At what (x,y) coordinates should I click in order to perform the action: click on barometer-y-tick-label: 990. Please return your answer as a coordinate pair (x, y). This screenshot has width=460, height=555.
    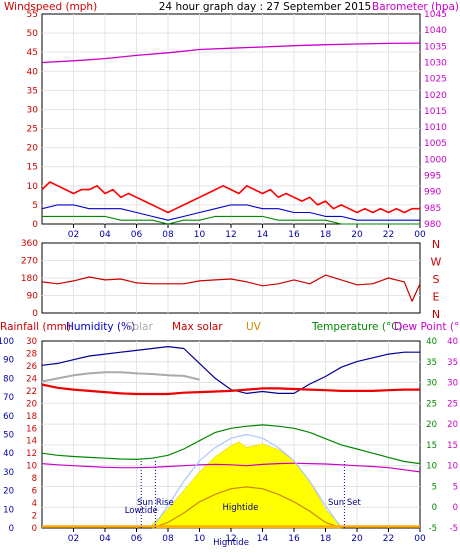
    Looking at the image, I should click on (432, 193).